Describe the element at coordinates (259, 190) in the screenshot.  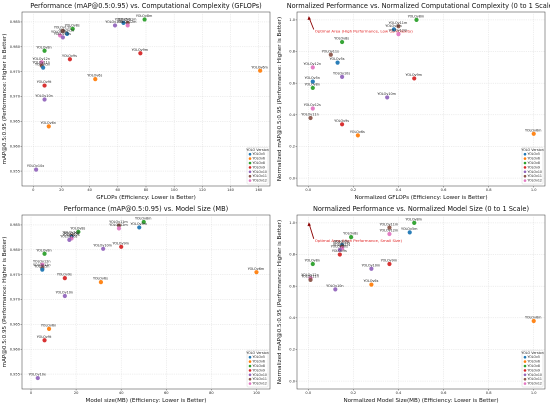
I see `x-tick-label: 160` at that location.